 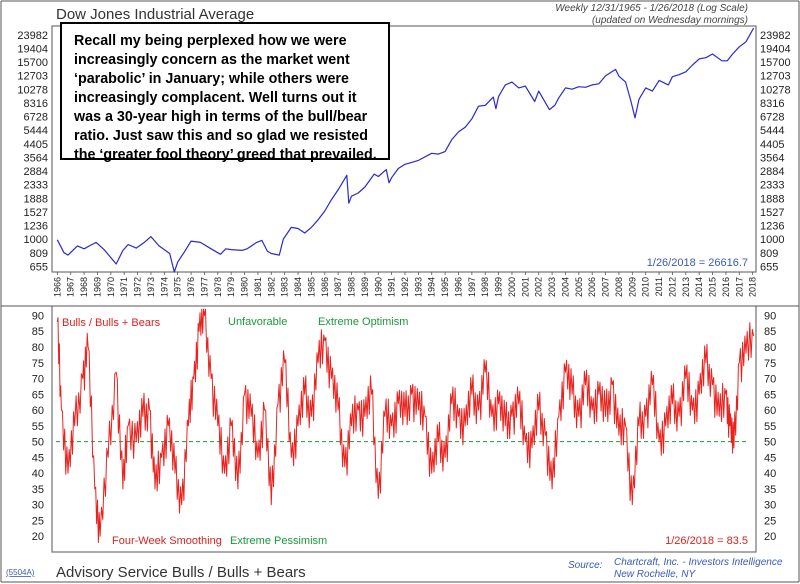 I want to click on year-tick-label: 1998, so click(x=485, y=287).